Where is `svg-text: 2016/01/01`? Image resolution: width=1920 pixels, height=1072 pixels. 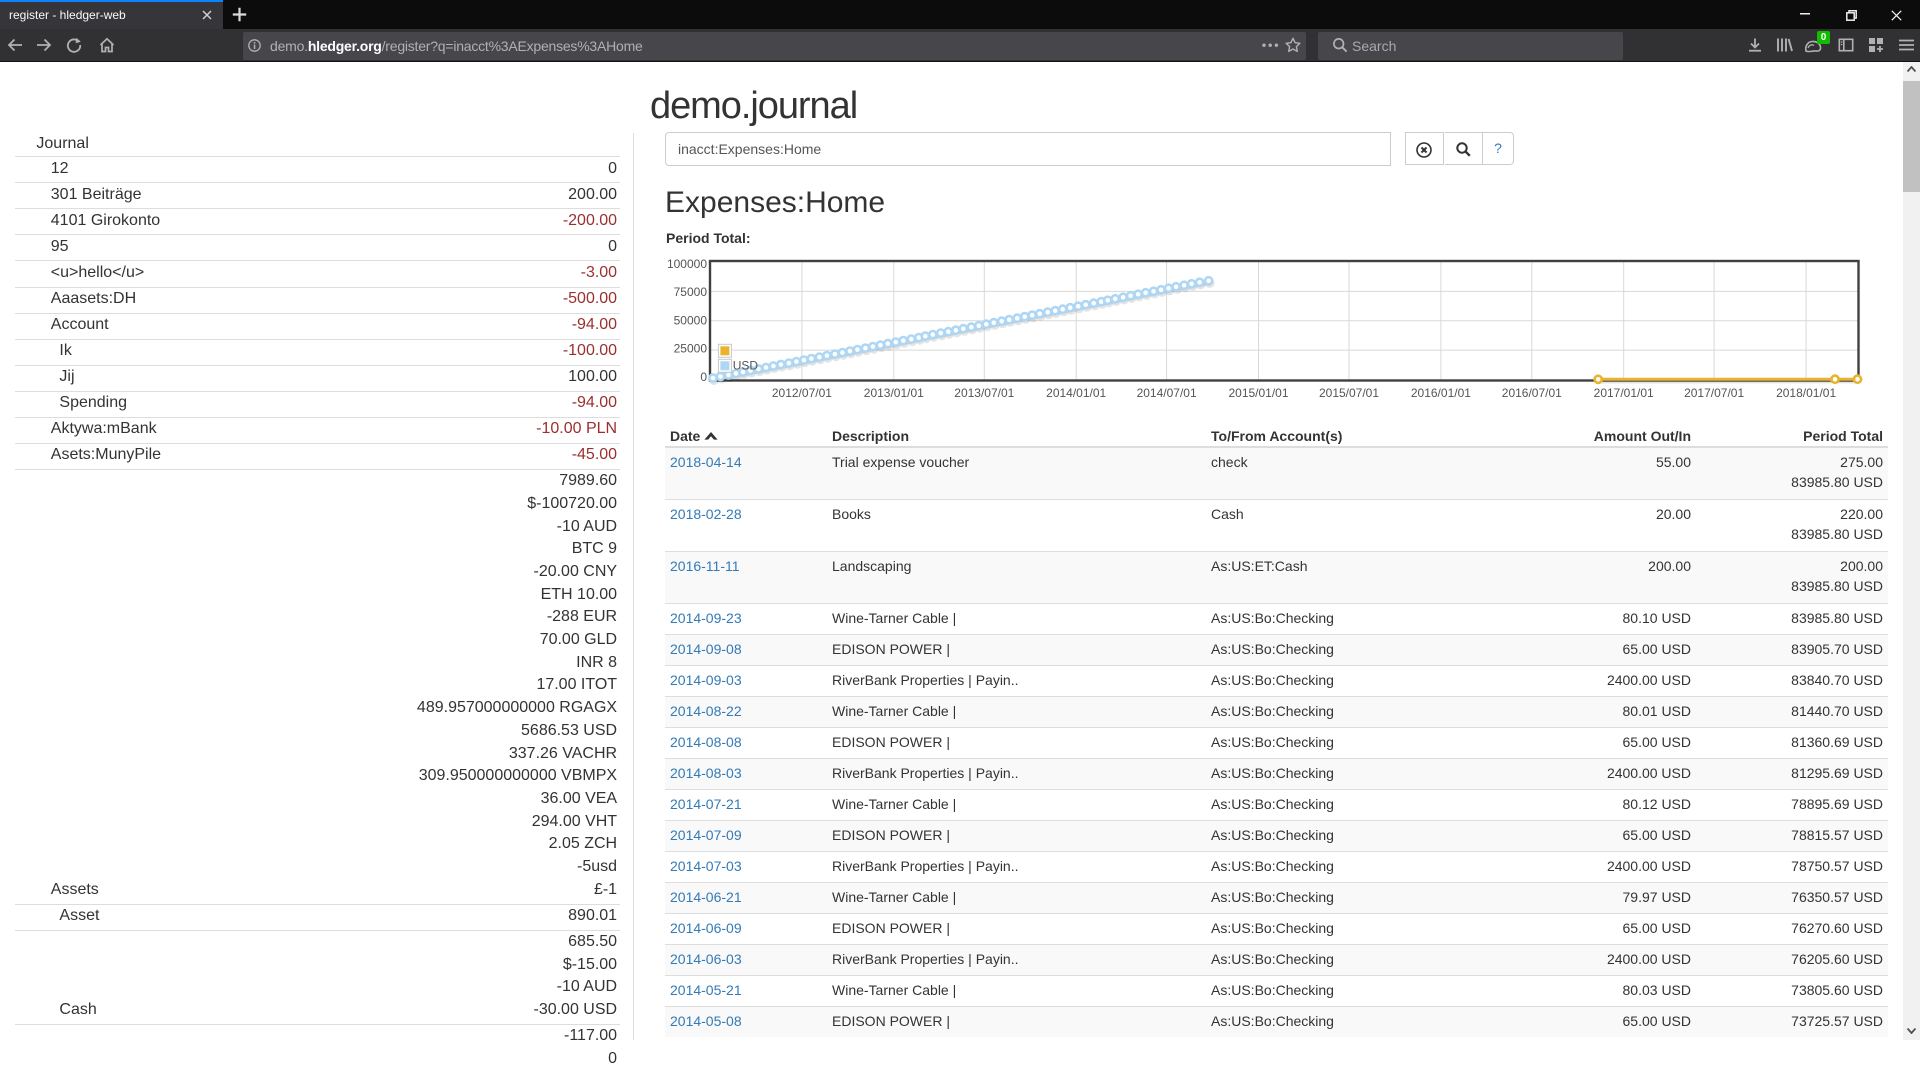
svg-text: 2016/01/01 is located at coordinates (1441, 393).